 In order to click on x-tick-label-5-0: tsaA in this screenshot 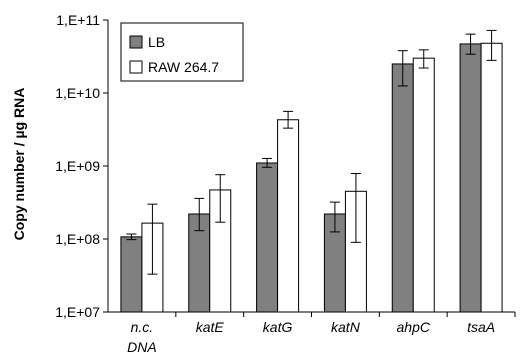, I will do `click(481, 327)`.